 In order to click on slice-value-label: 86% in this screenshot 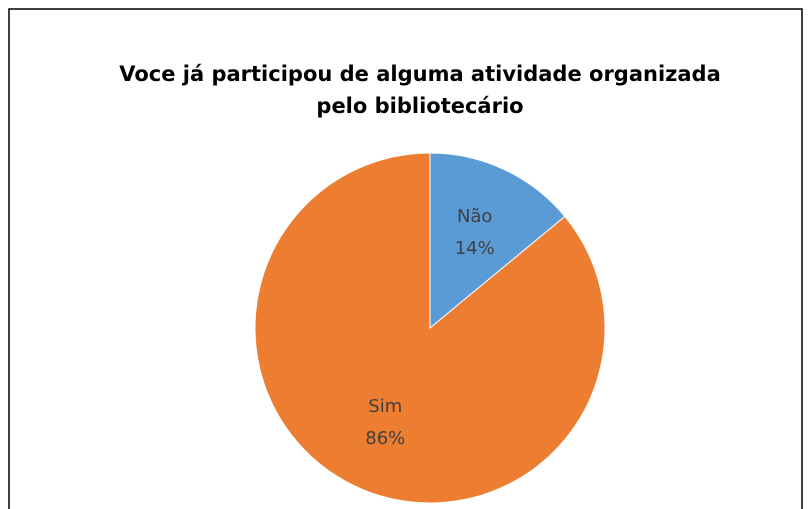, I will do `click(385, 438)`.